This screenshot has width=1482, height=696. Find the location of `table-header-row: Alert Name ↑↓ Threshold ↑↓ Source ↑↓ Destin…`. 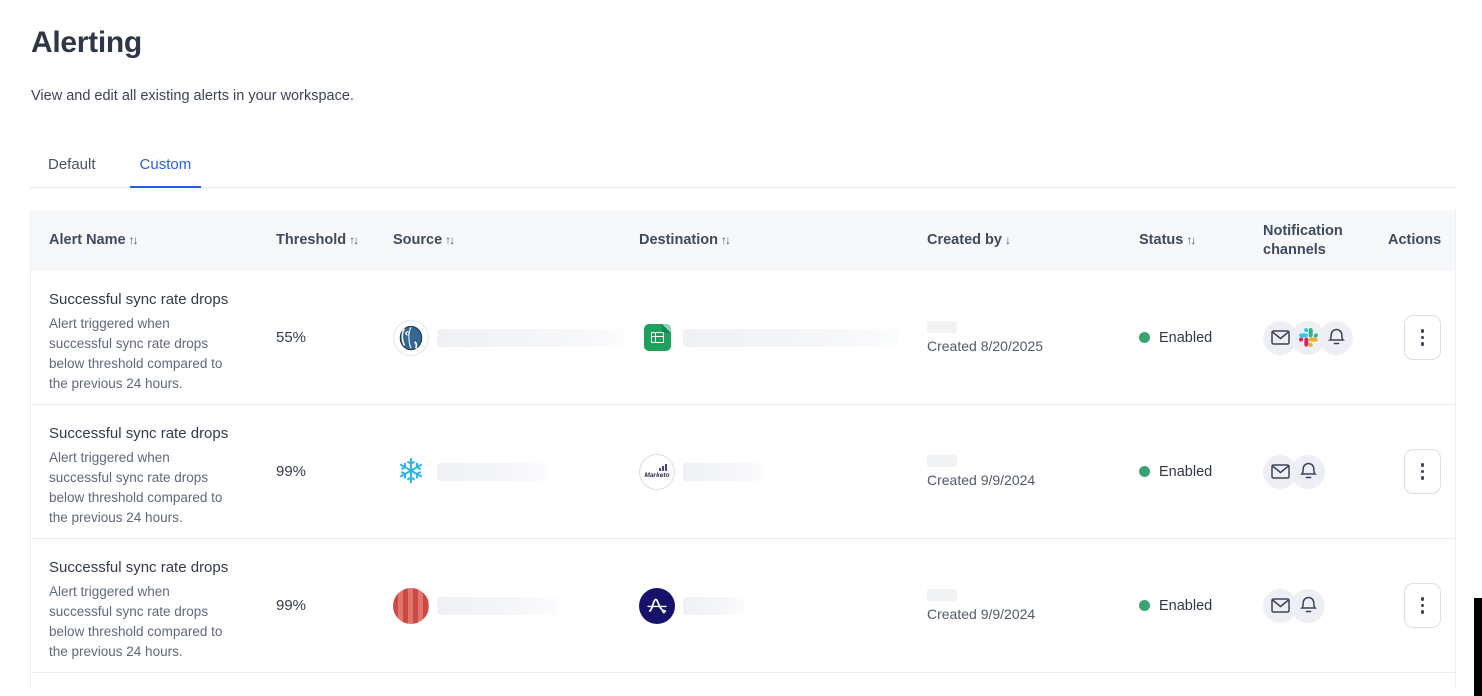

table-header-row: Alert Name ↑↓ Threshold ↑↓ Source ↑↓ Destin… is located at coordinates (743, 240).